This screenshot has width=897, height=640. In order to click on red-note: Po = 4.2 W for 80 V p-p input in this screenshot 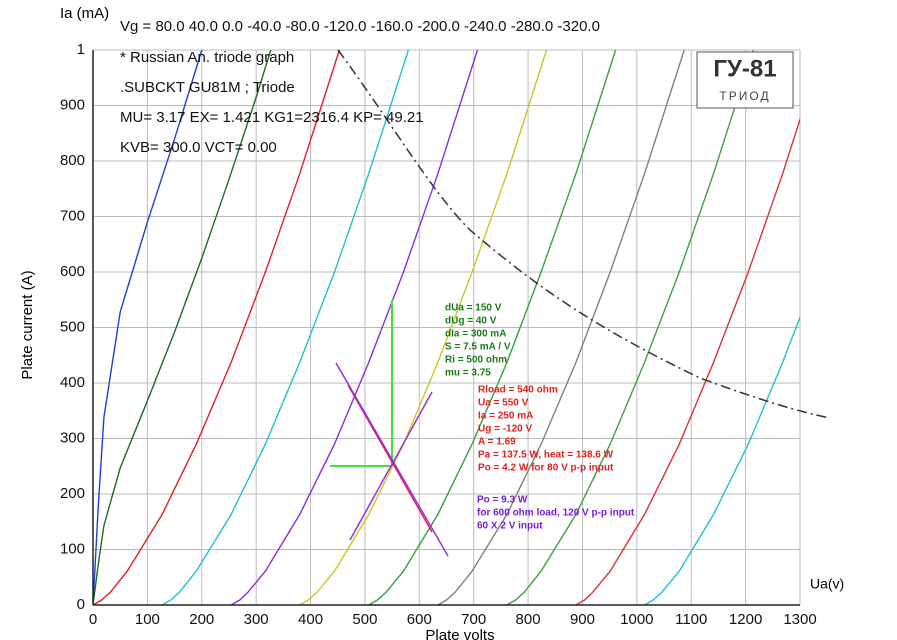, I will do `click(546, 468)`.